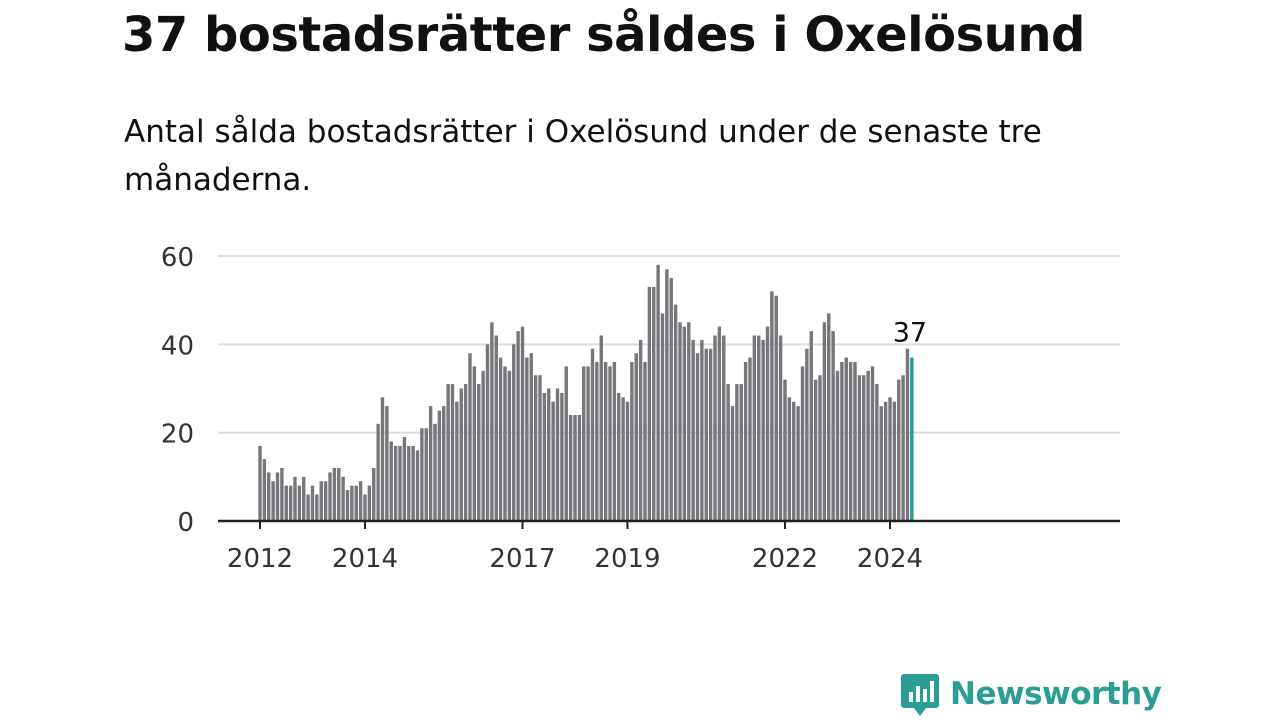  I want to click on y-tick-label: 0, so click(185, 523).